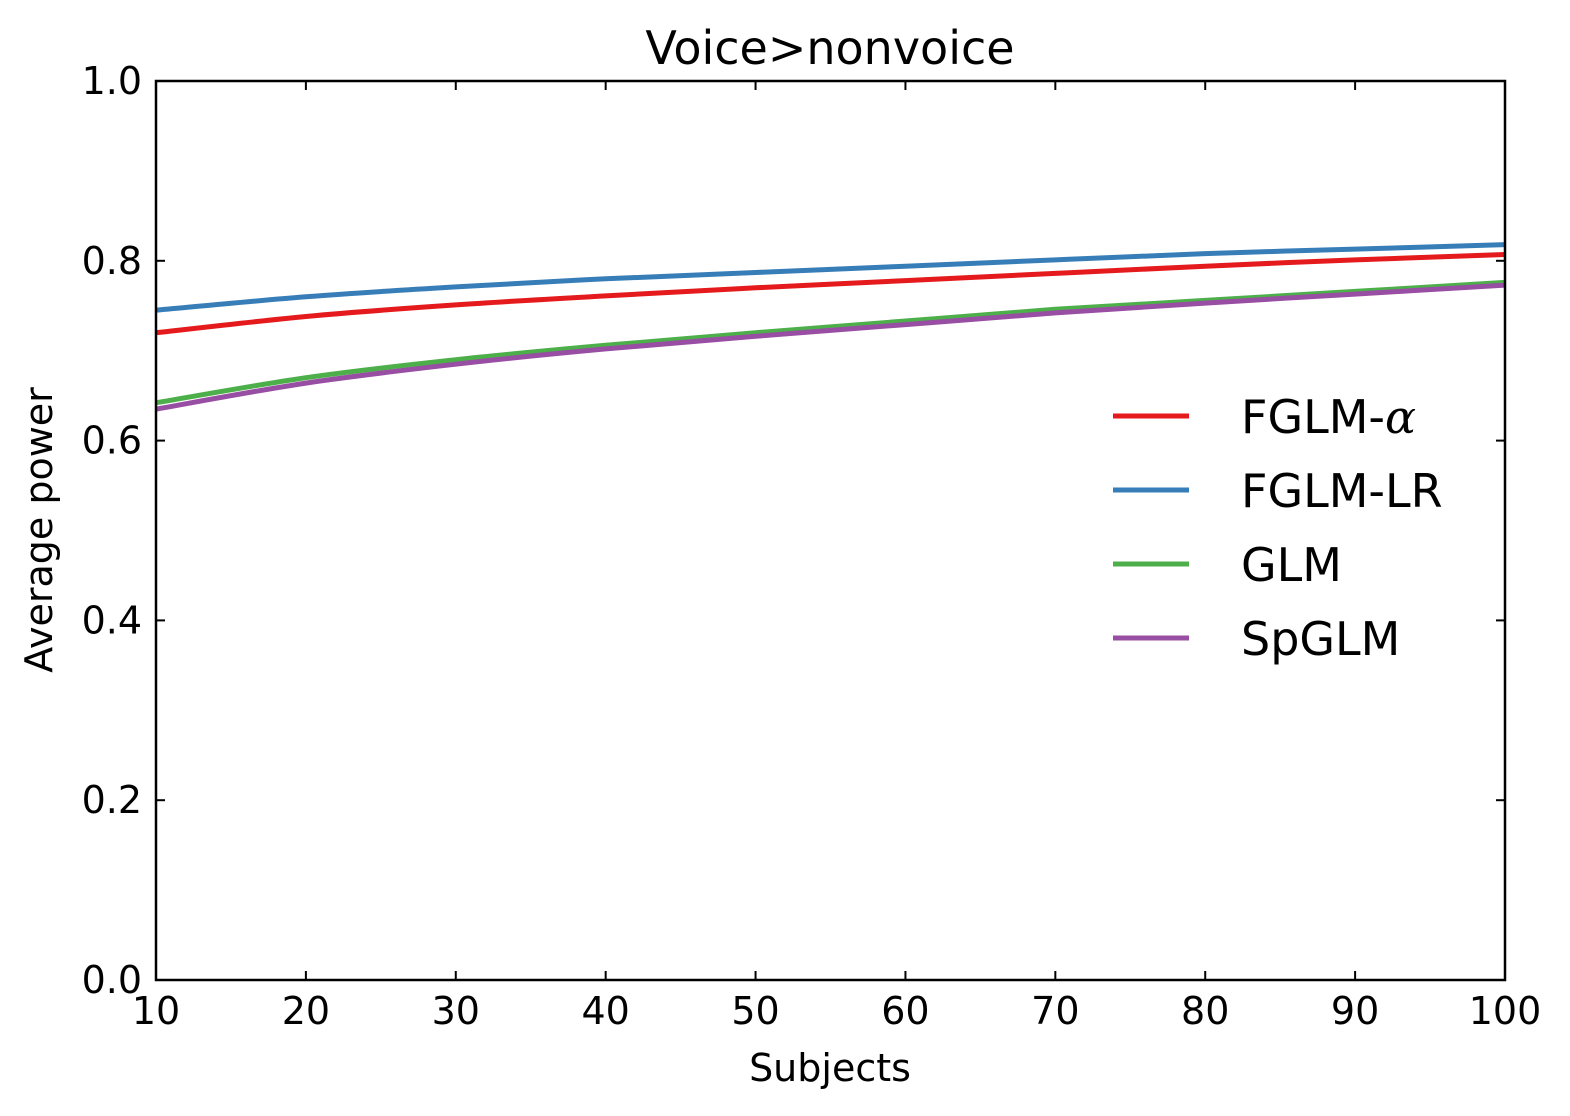 This screenshot has height=1116, width=1570. What do you see at coordinates (1205, 1011) in the screenshot?
I see `x-tick-label: 80` at bounding box center [1205, 1011].